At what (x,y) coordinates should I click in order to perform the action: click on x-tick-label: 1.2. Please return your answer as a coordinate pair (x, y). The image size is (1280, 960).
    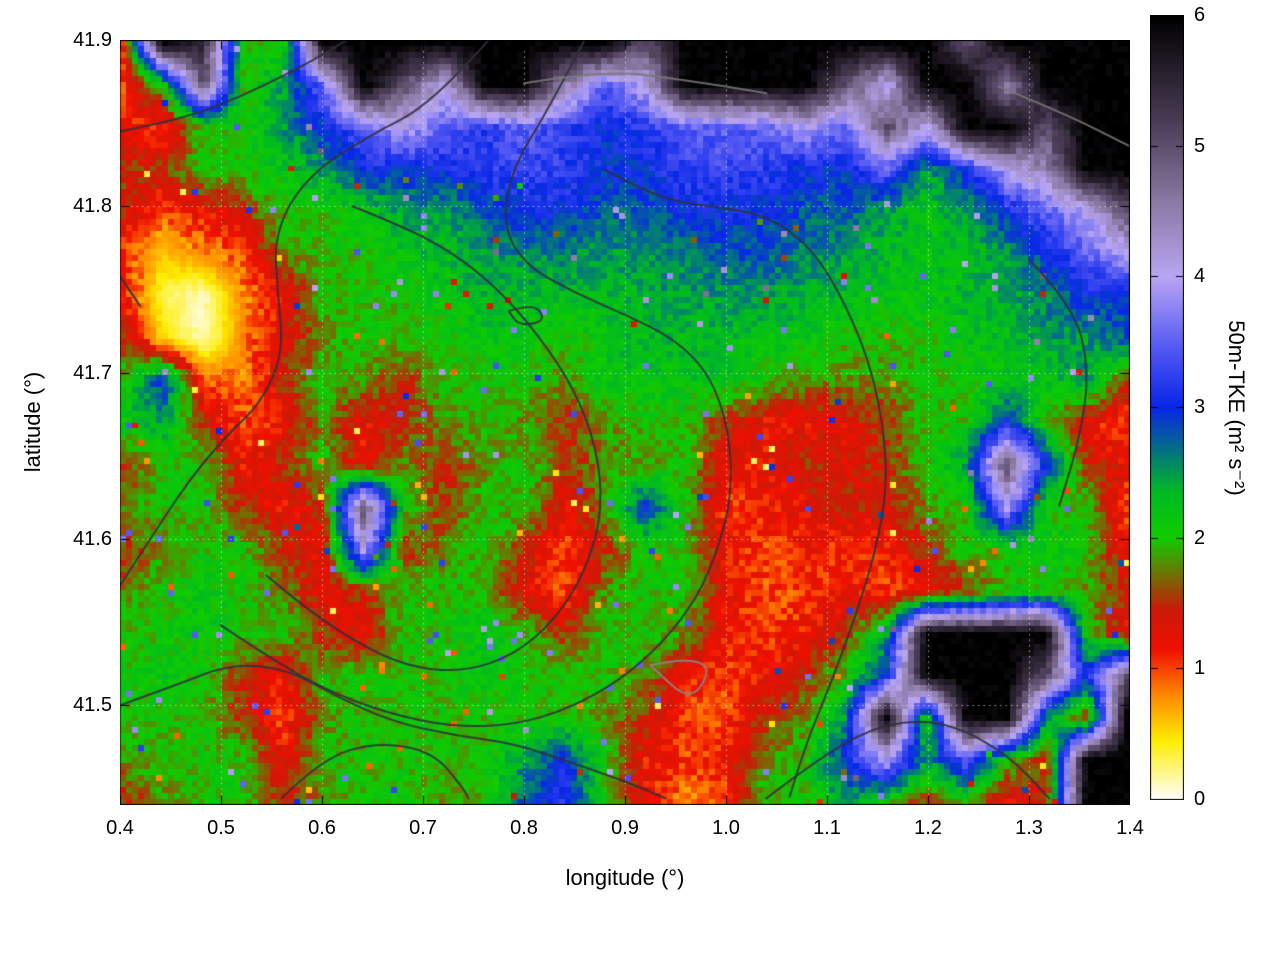
    Looking at the image, I should click on (928, 828).